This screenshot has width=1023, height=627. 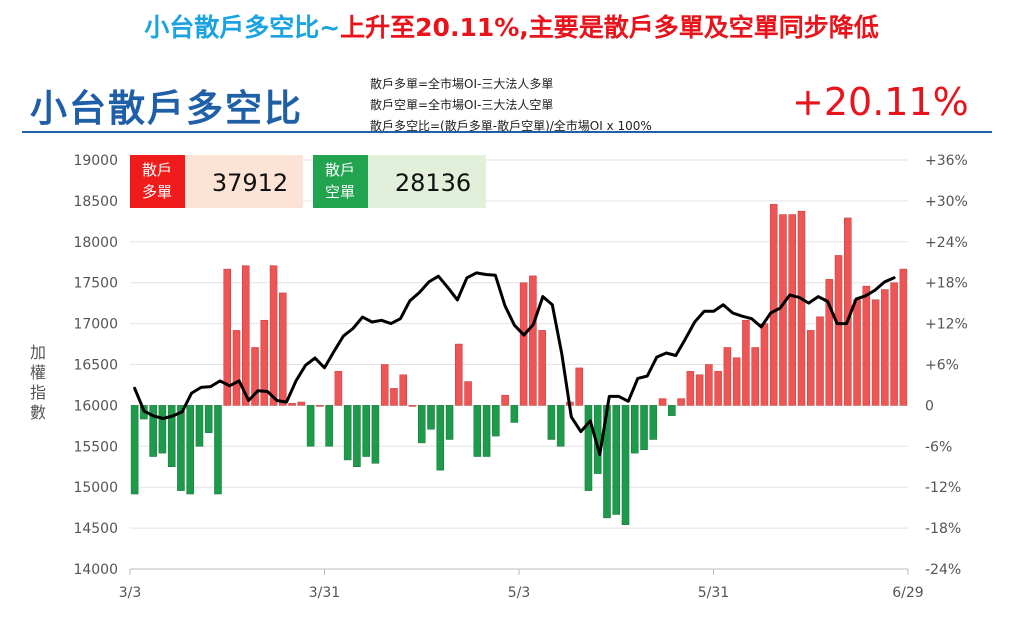 What do you see at coordinates (95, 488) in the screenshot?
I see `left-tick-label: 15000` at bounding box center [95, 488].